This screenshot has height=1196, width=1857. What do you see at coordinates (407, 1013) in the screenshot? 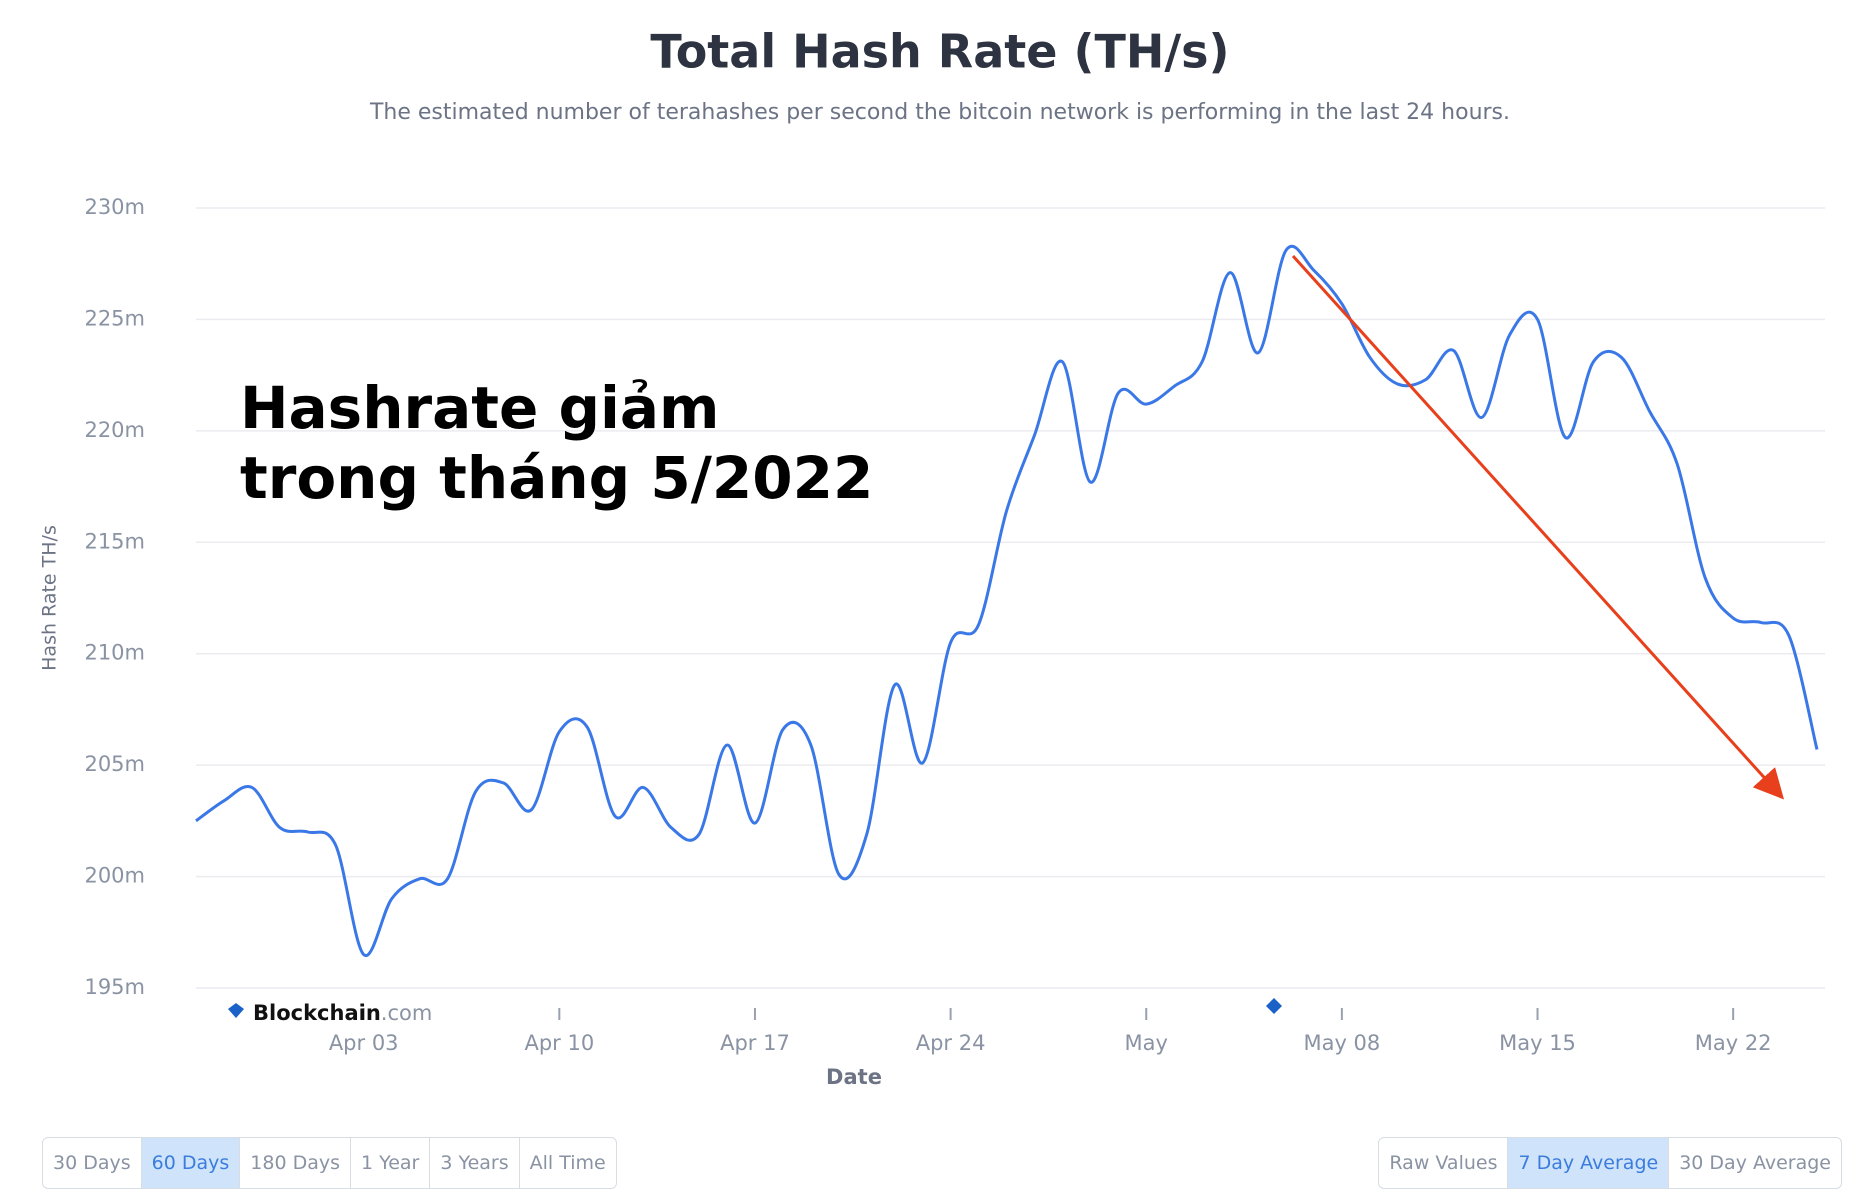
I see `watermark-suffix: .com` at bounding box center [407, 1013].